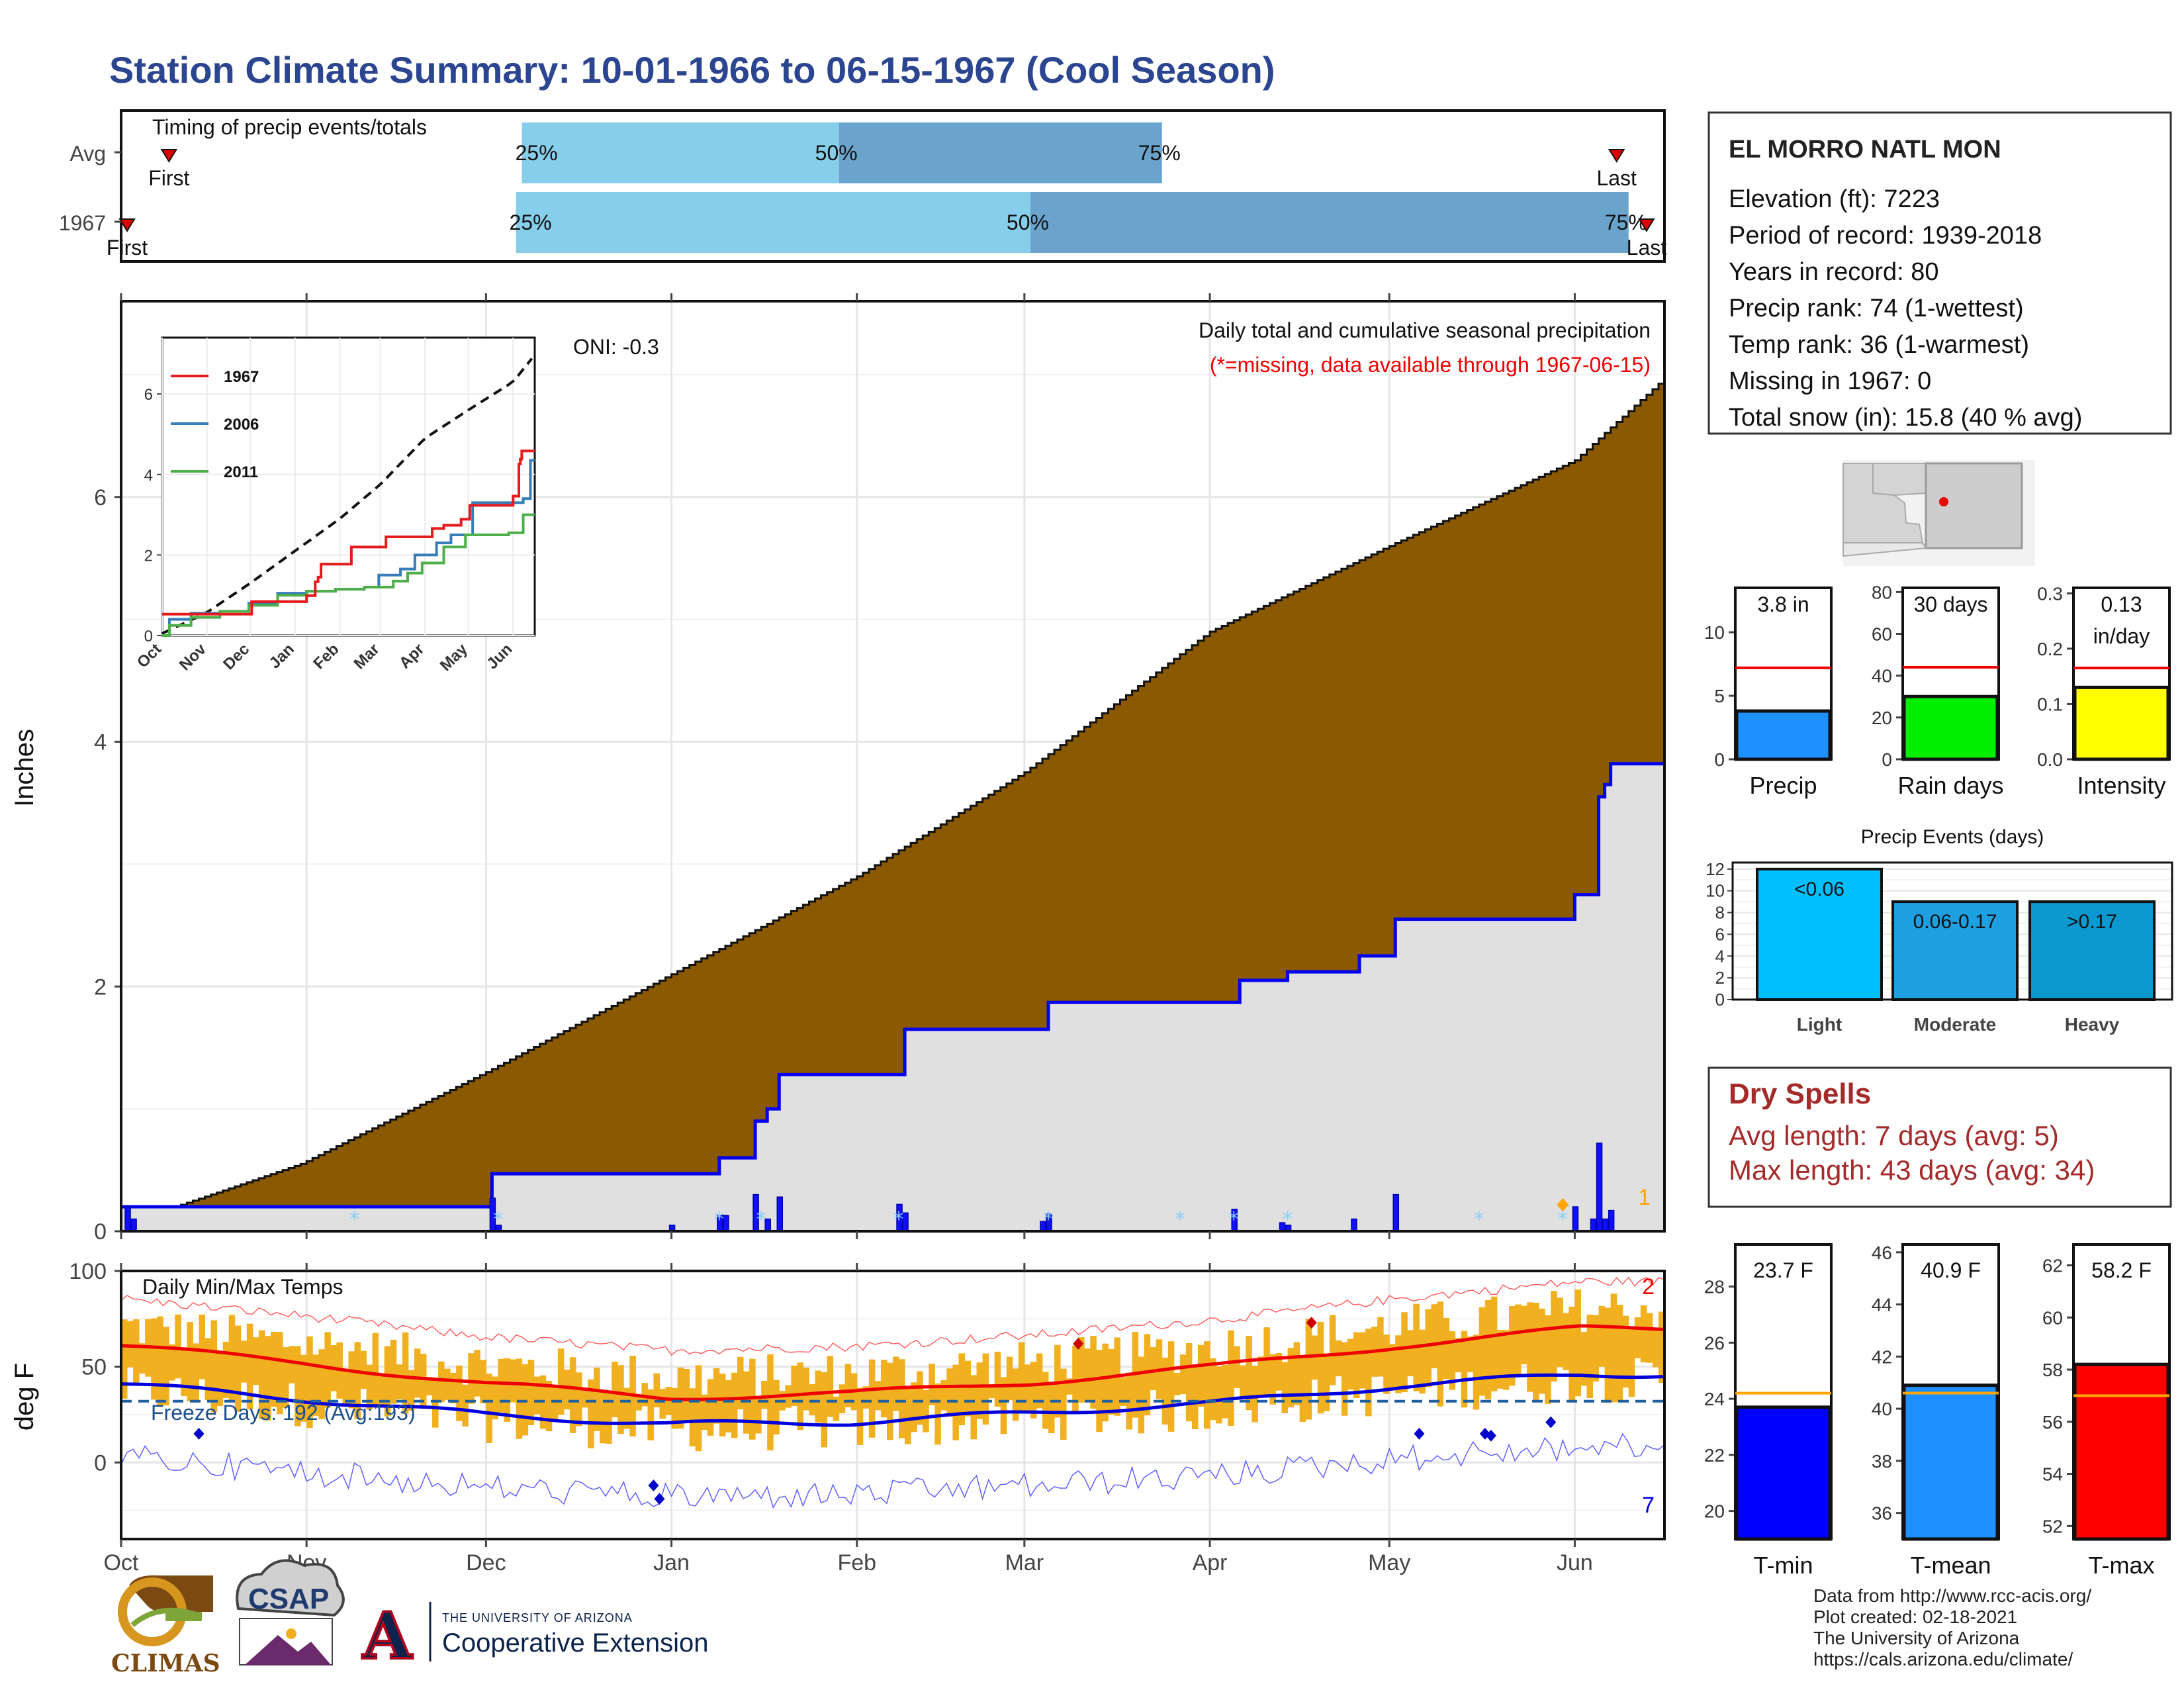 This screenshot has height=1688, width=2184. Describe the element at coordinates (1551, 1422) in the screenshot. I see `record-low-marker` at that location.